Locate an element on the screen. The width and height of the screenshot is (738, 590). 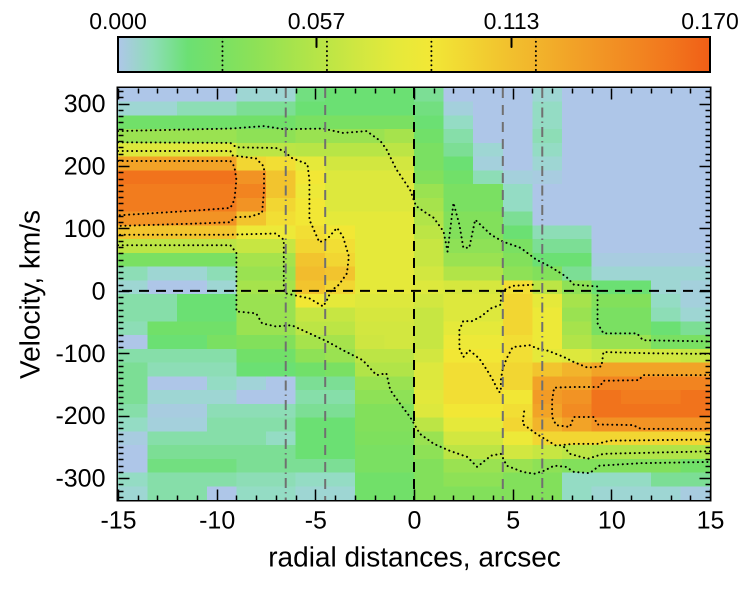
x-tick-label: 0 is located at coordinates (415, 520).